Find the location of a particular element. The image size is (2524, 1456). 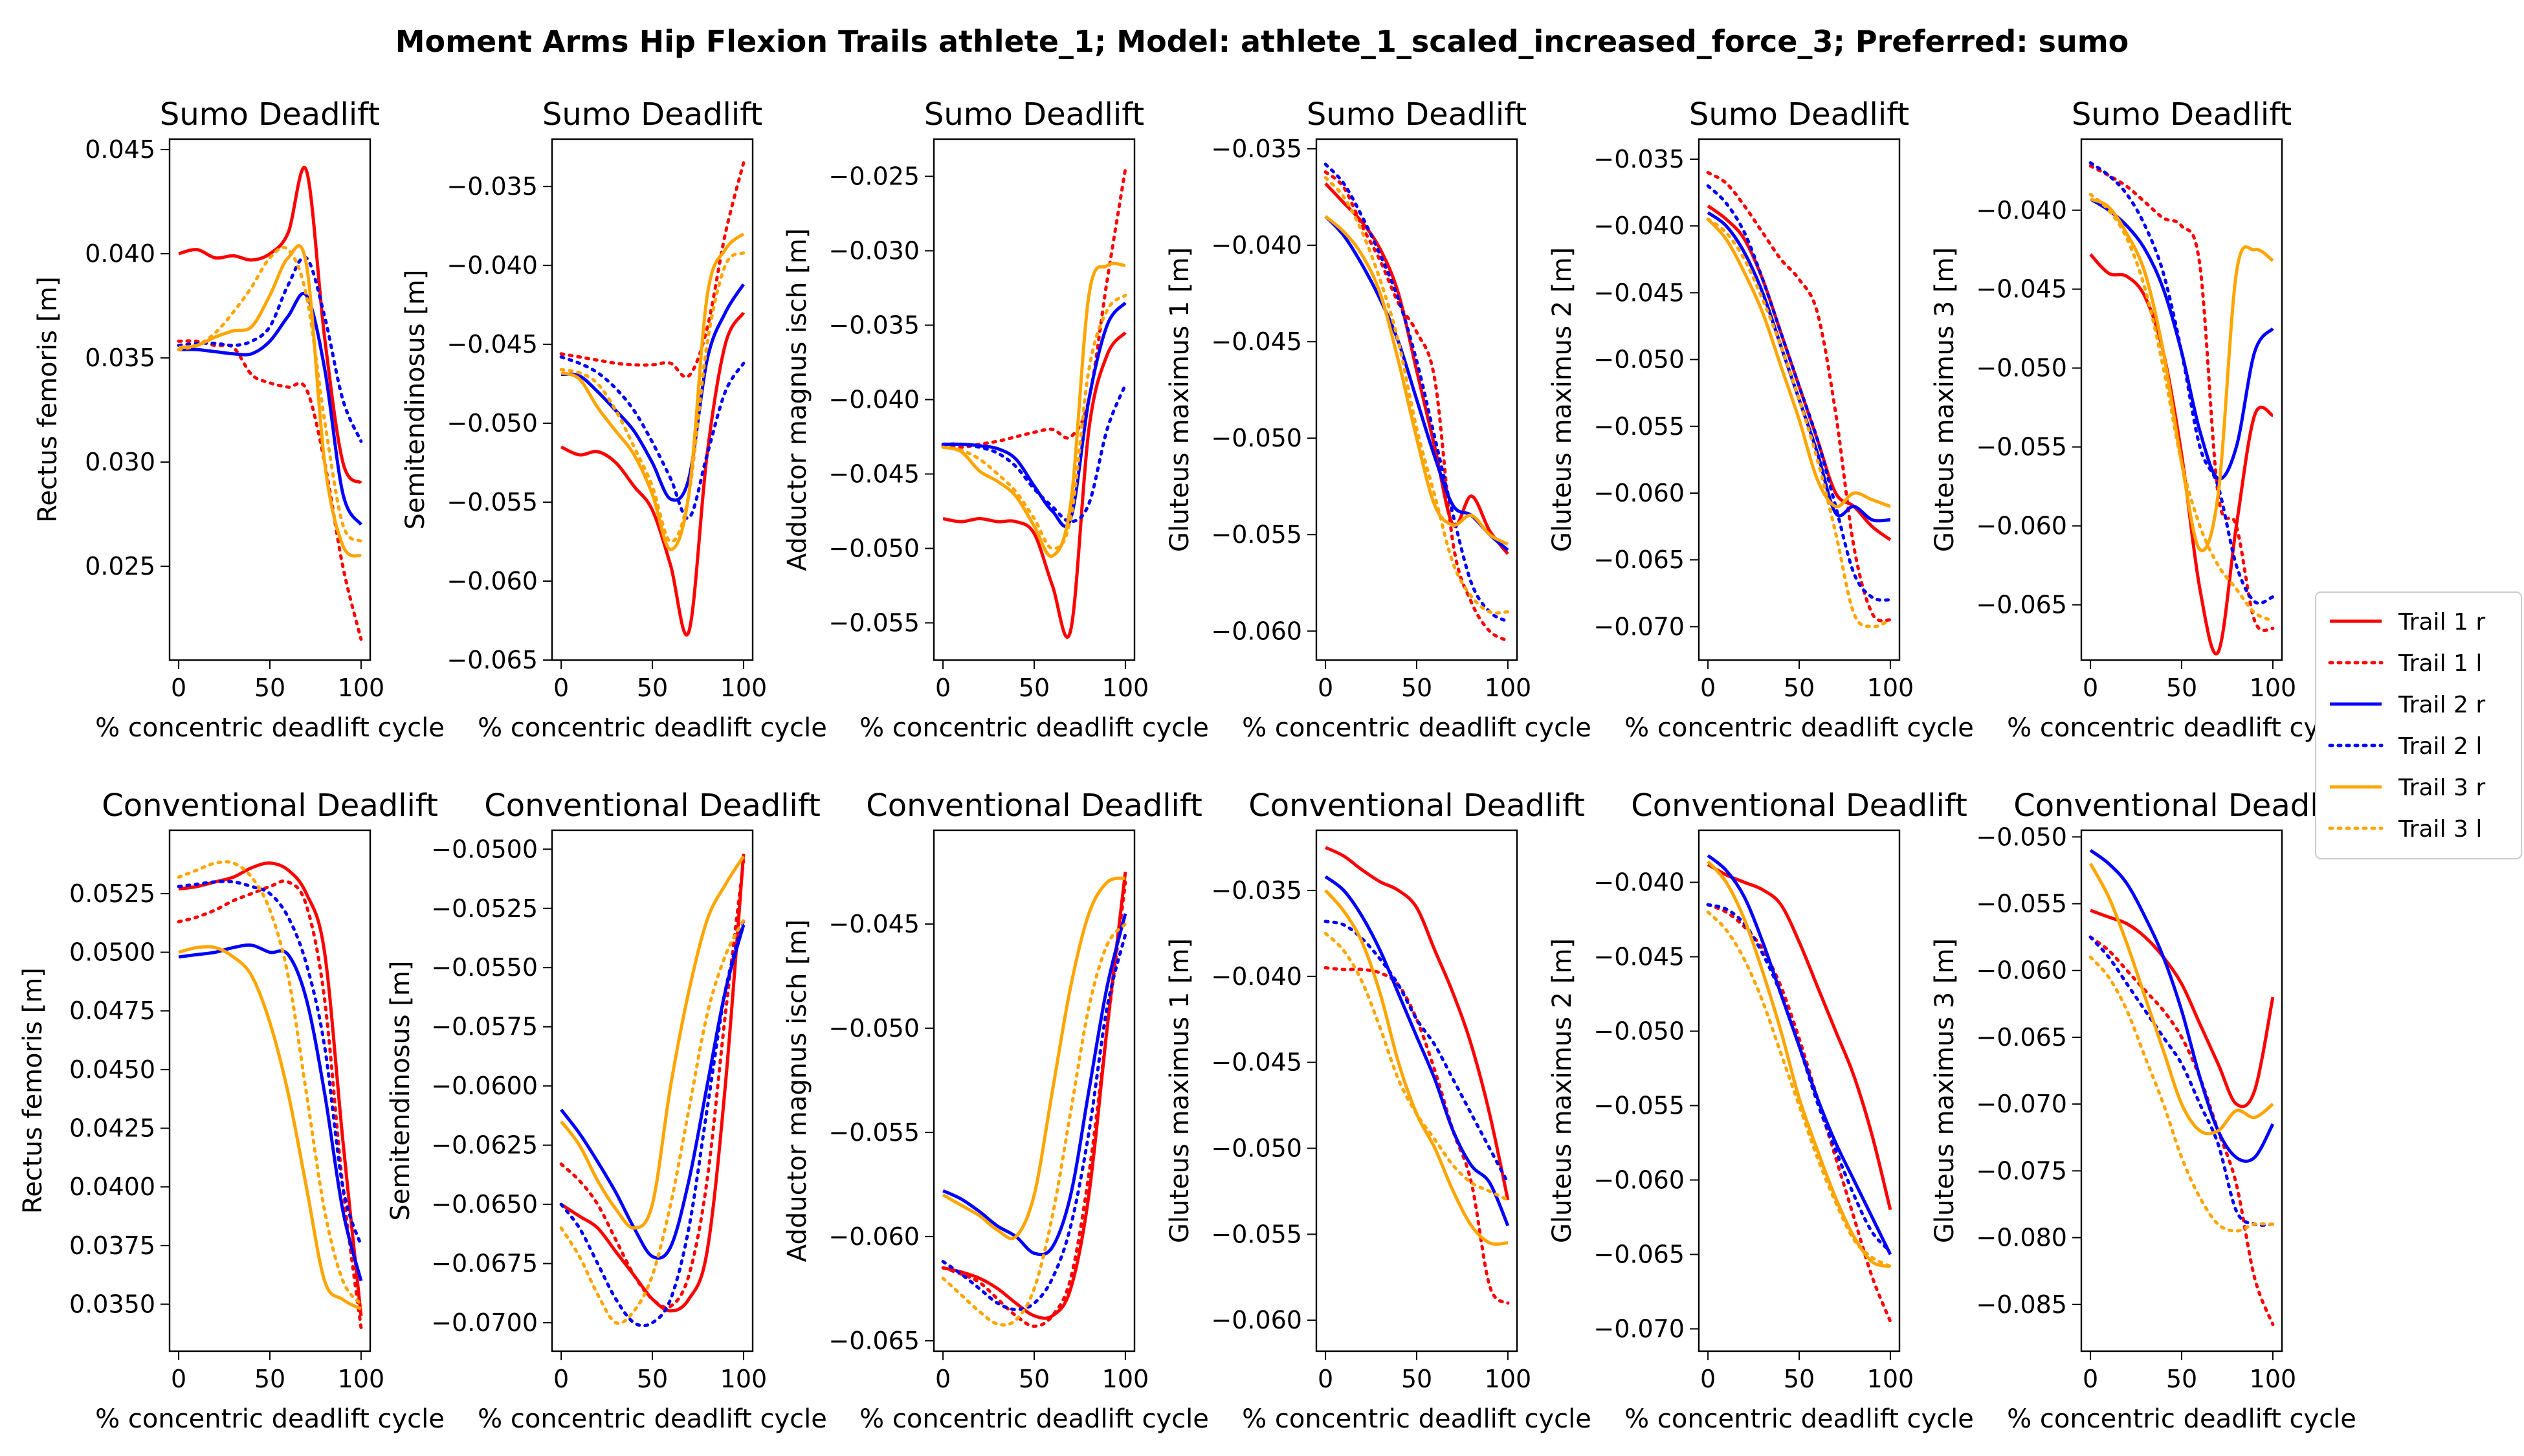

chart-3-xtick-label: 100 is located at coordinates (1125, 688).